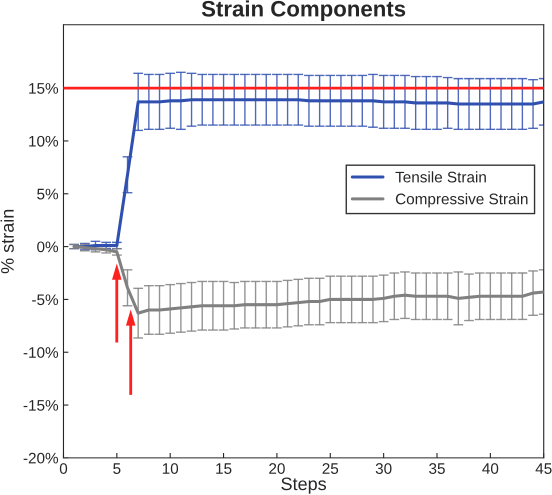 The width and height of the screenshot is (552, 495). I want to click on x-tick-label: 40, so click(490, 468).